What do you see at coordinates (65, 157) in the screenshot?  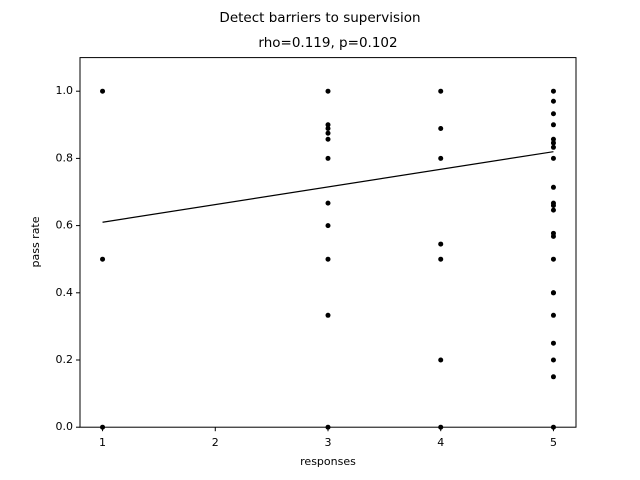 I see `y-tick-label: 0.8` at bounding box center [65, 157].